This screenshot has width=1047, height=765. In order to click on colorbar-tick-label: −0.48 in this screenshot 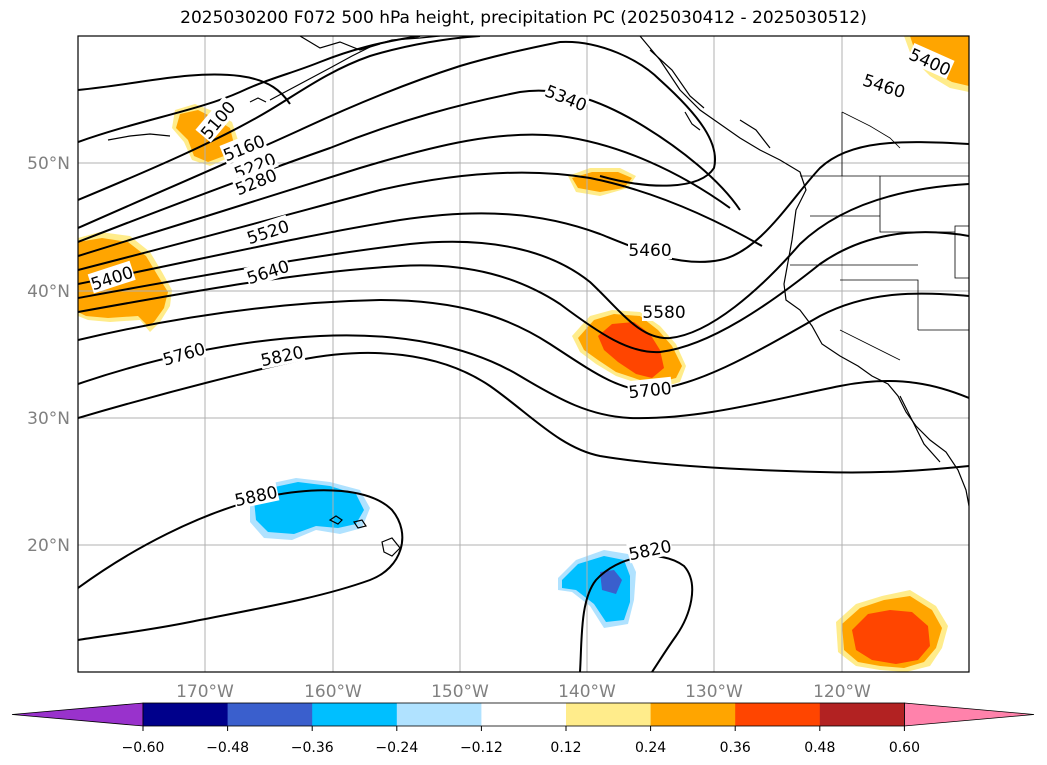, I will do `click(227, 748)`.